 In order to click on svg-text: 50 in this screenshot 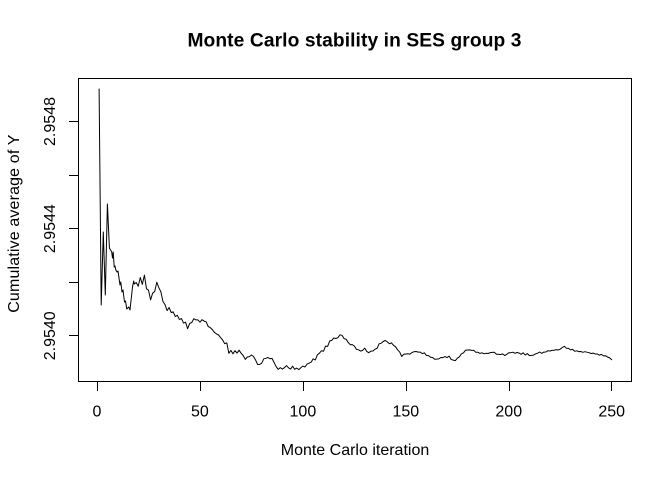, I will do `click(200, 412)`.